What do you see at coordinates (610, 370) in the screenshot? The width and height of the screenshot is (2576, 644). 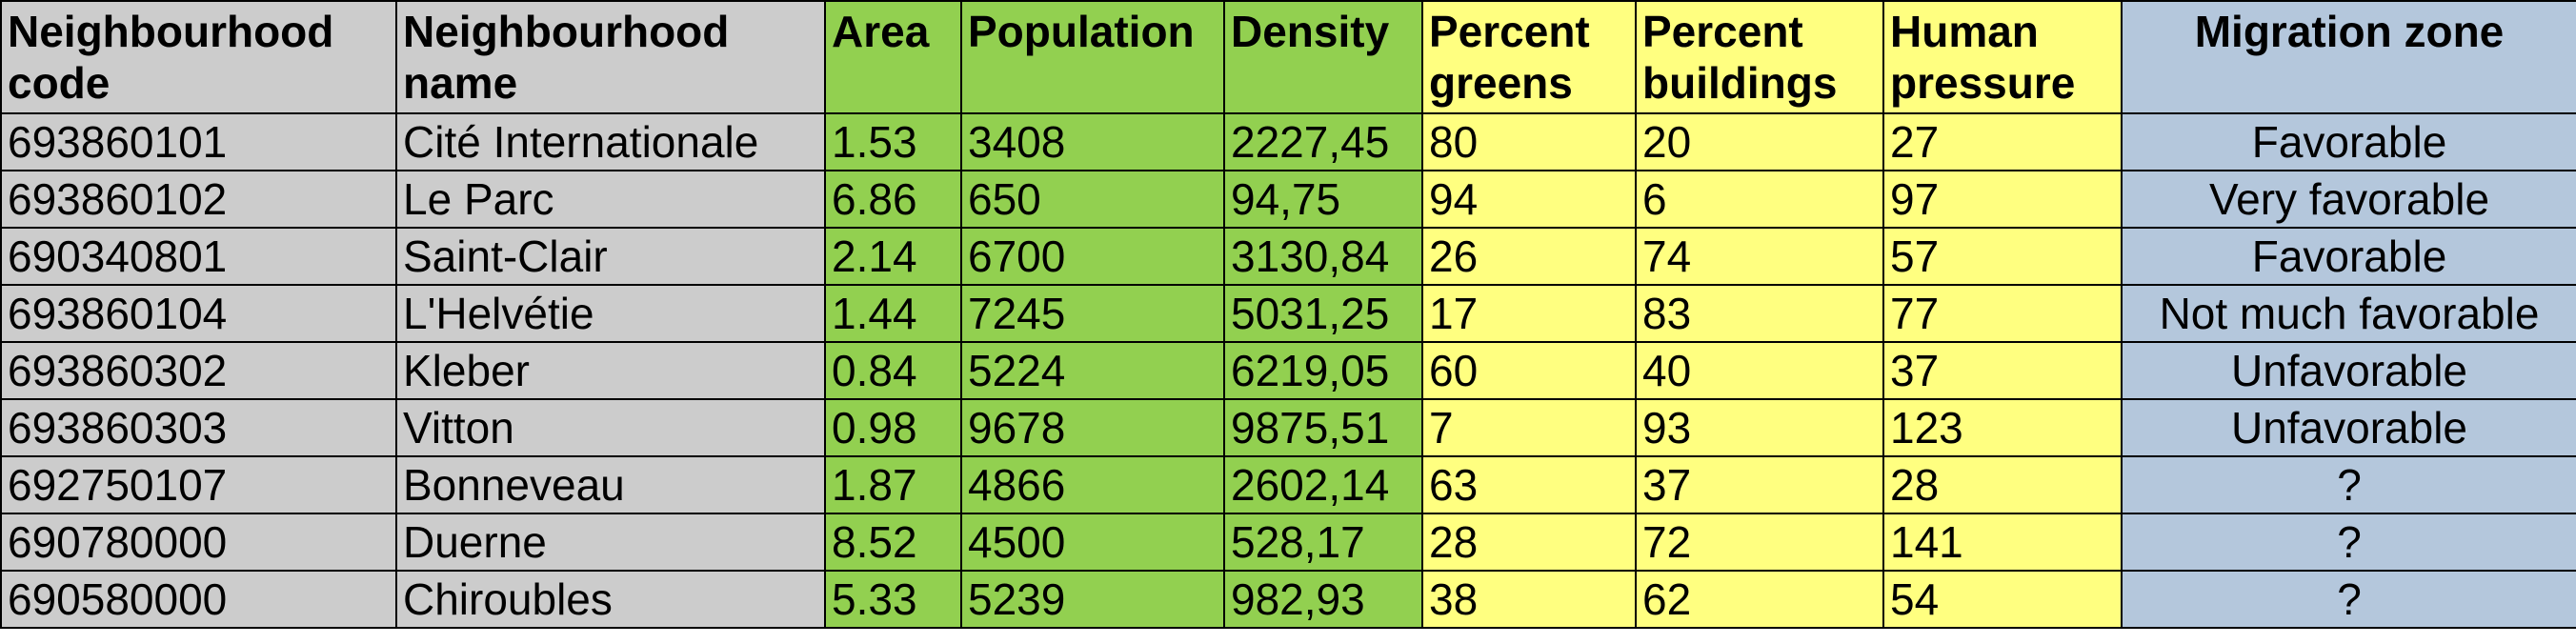 I see `cell-name: Kleber` at bounding box center [610, 370].